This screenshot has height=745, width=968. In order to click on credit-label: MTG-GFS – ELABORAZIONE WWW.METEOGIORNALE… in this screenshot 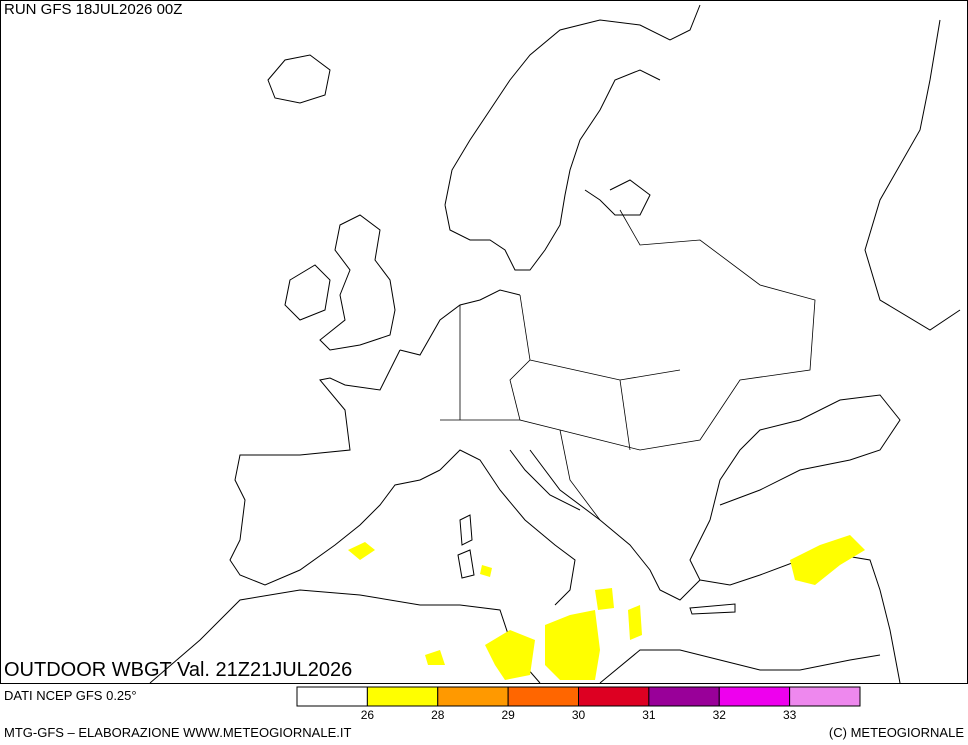, I will do `click(177, 732)`.